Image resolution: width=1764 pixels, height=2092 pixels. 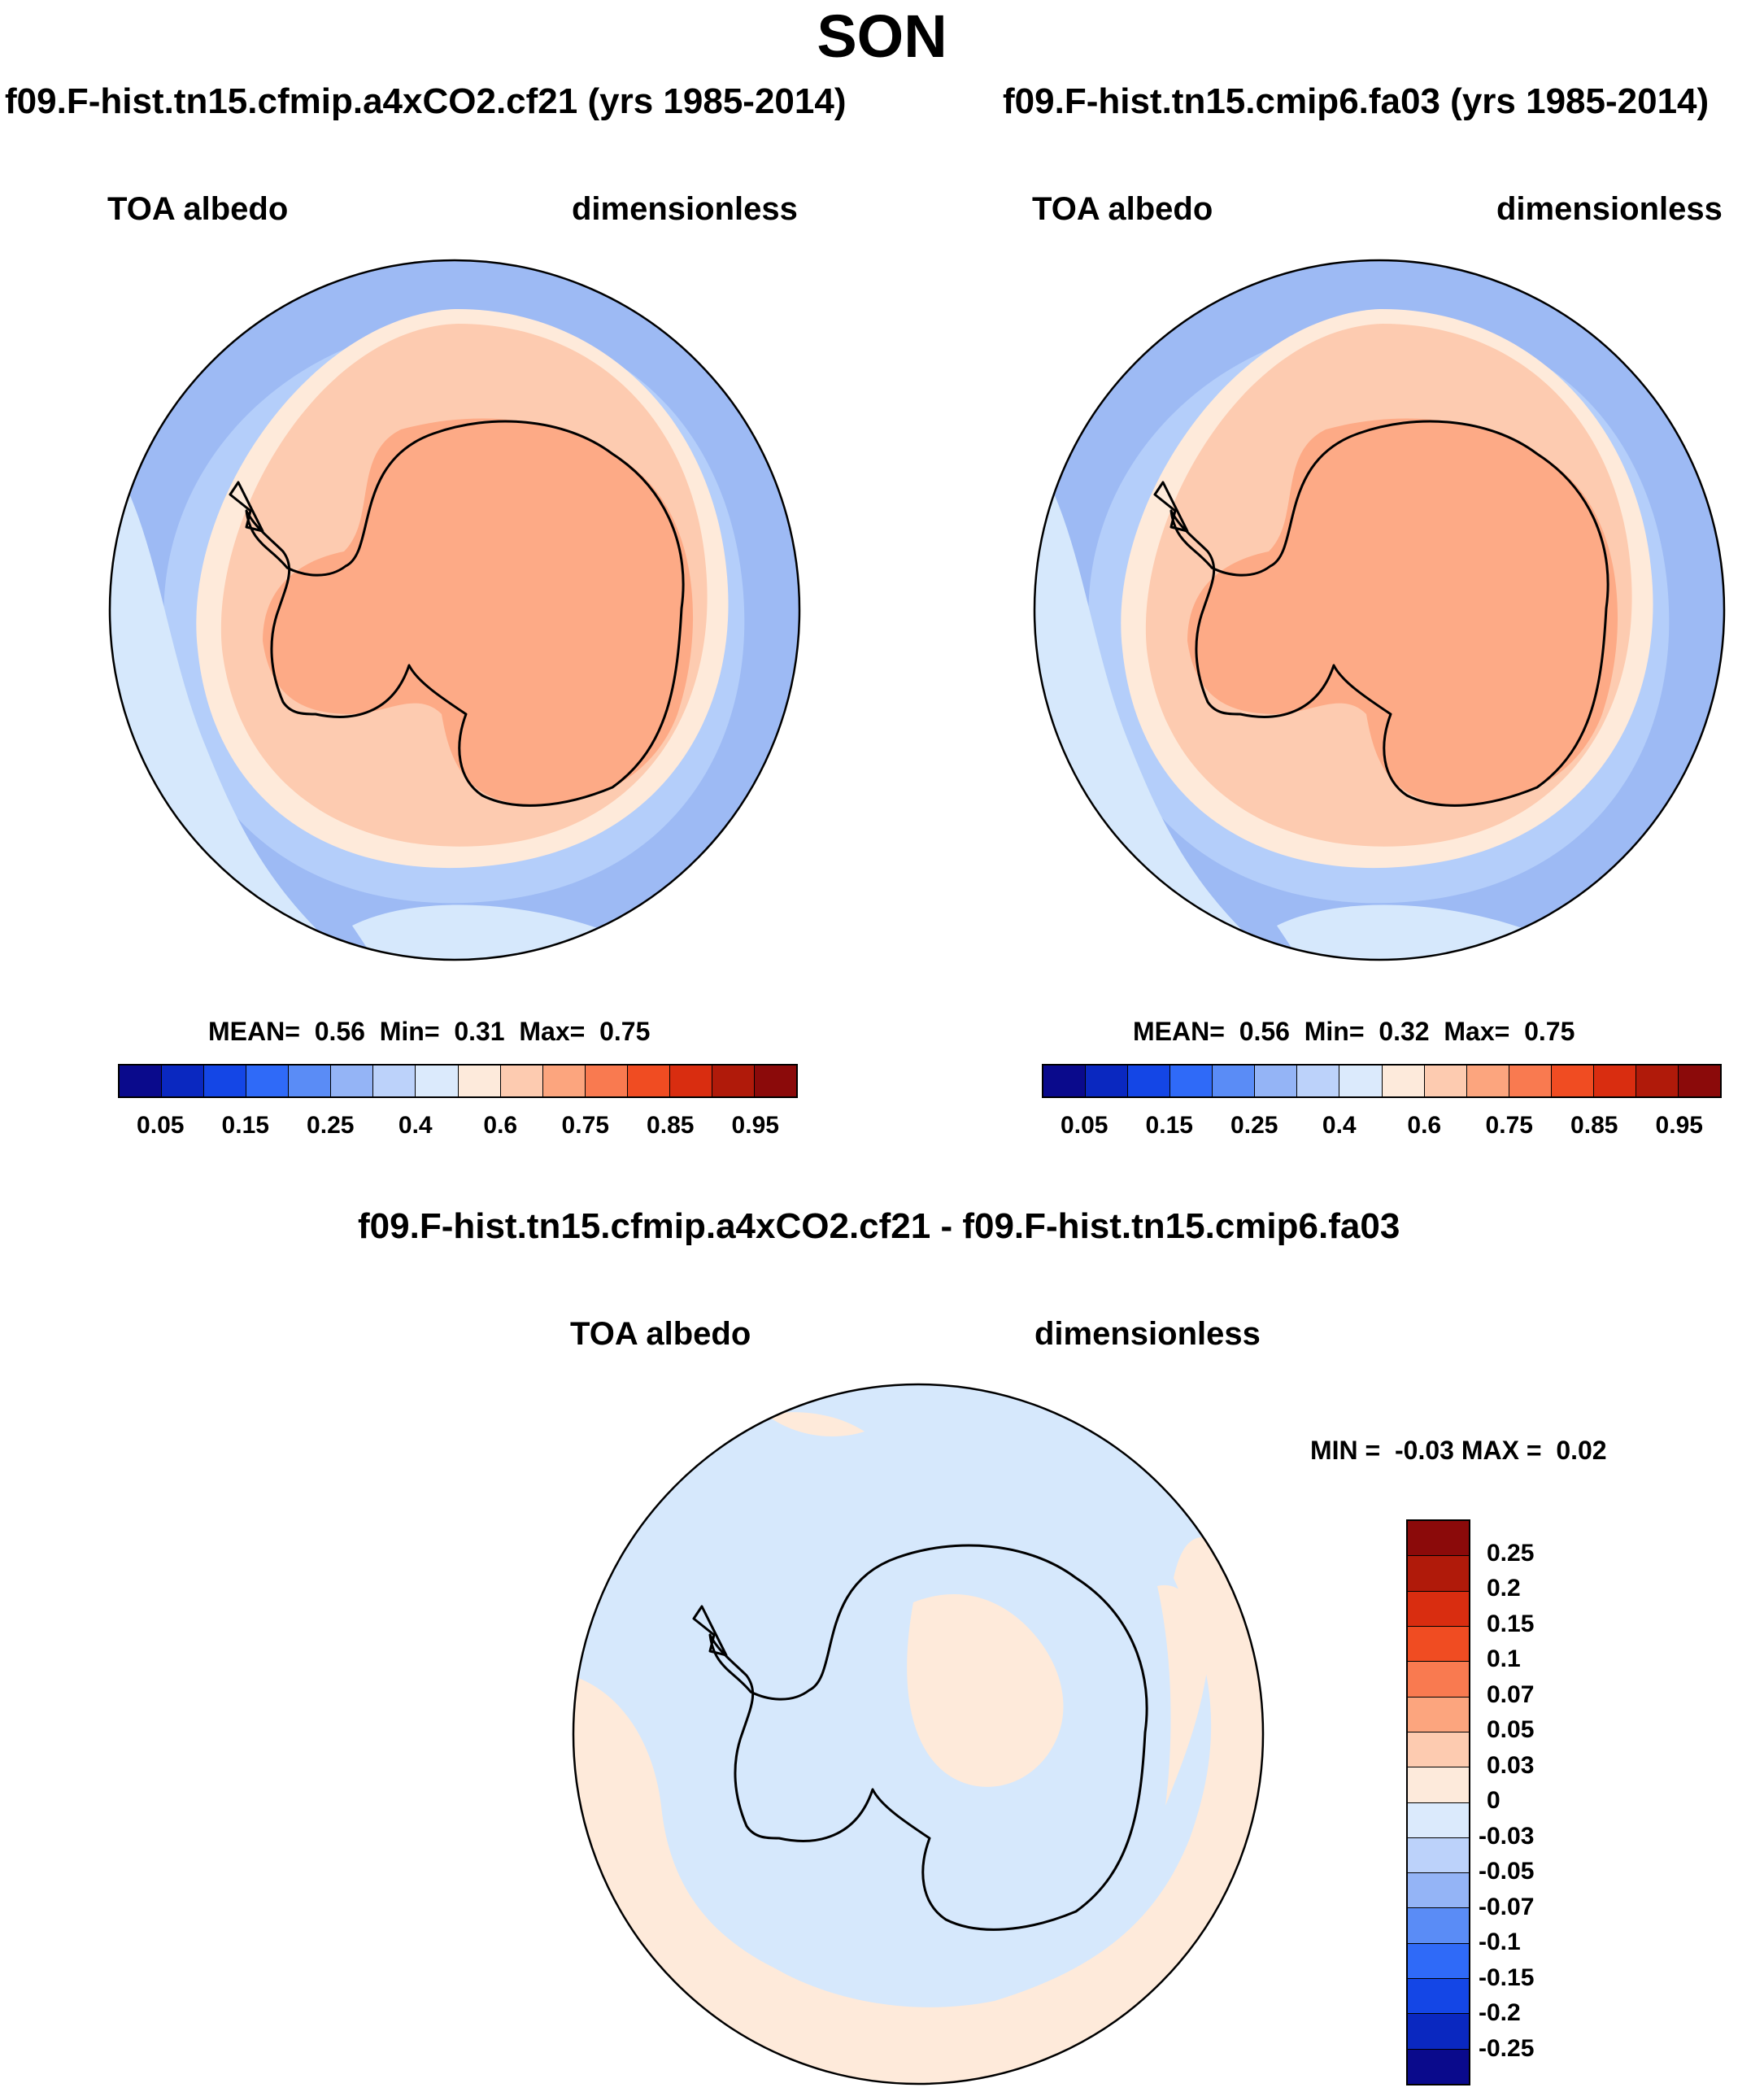 I want to click on panel2-stats: MEAN= 0.56 Min= 0.32 Max= 0.75, so click(x=1354, y=1032).